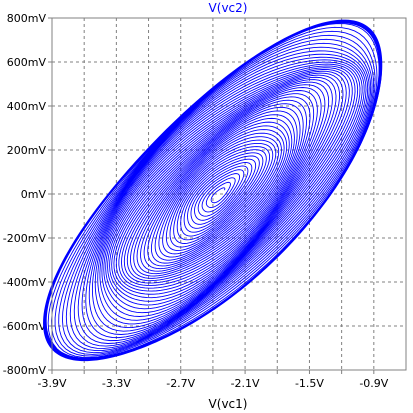  I want to click on x-tick-label: -2.1V, so click(245, 383).